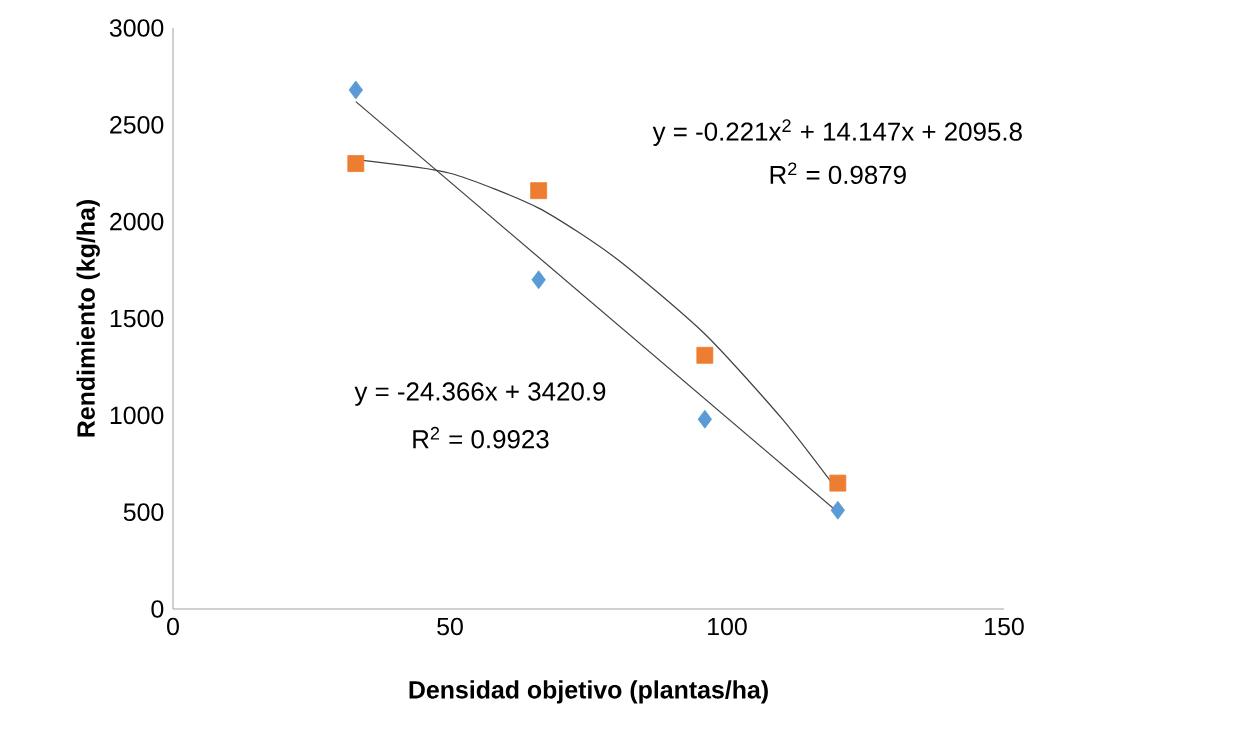  Describe the element at coordinates (1004, 626) in the screenshot. I see `x-tick-label: 150` at that location.